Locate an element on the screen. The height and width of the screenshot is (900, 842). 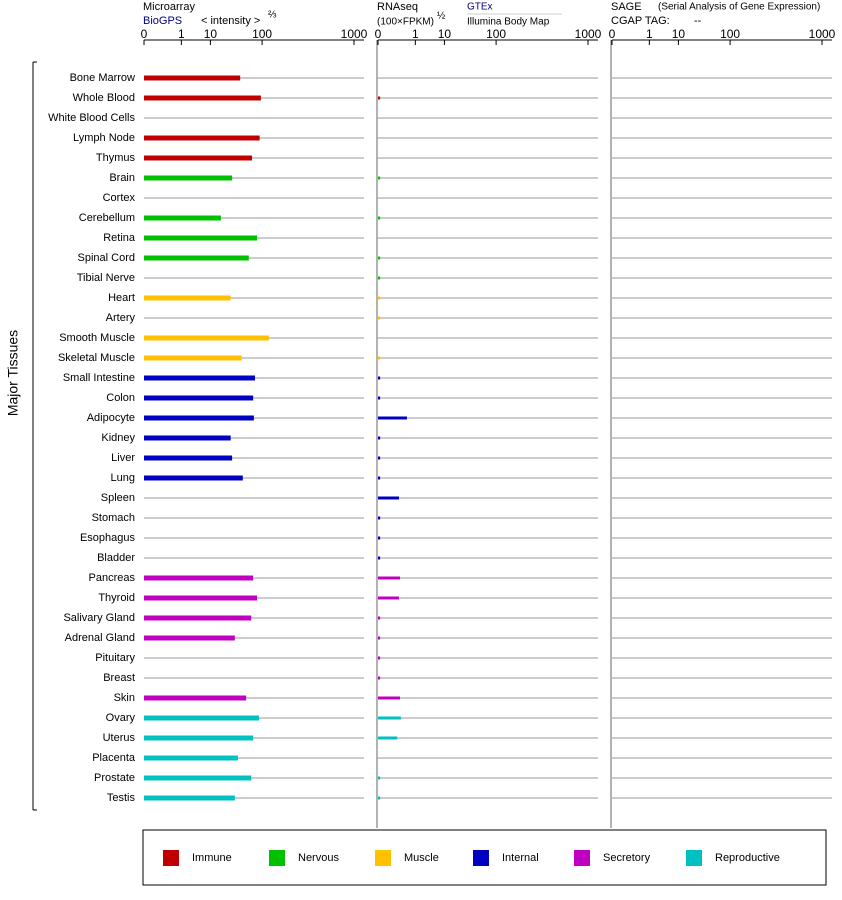
category-label: Thyroid is located at coordinates (116, 598).